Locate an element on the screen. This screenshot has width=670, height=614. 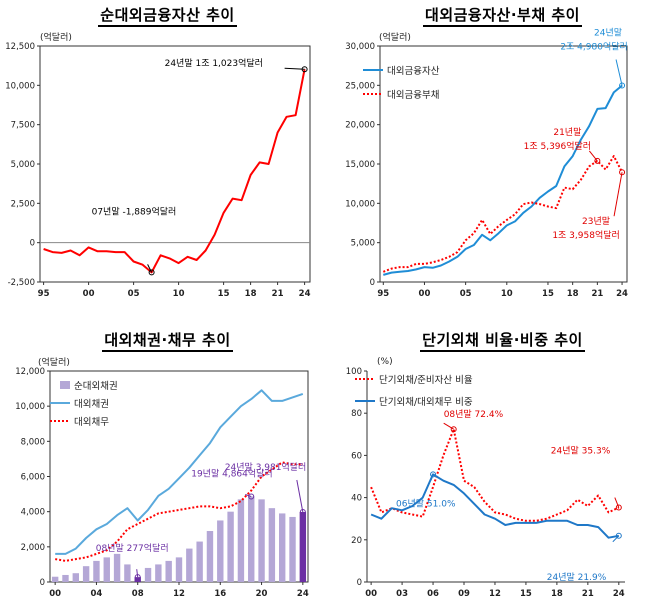
x-tick-label: 09 is located at coordinates (464, 594).